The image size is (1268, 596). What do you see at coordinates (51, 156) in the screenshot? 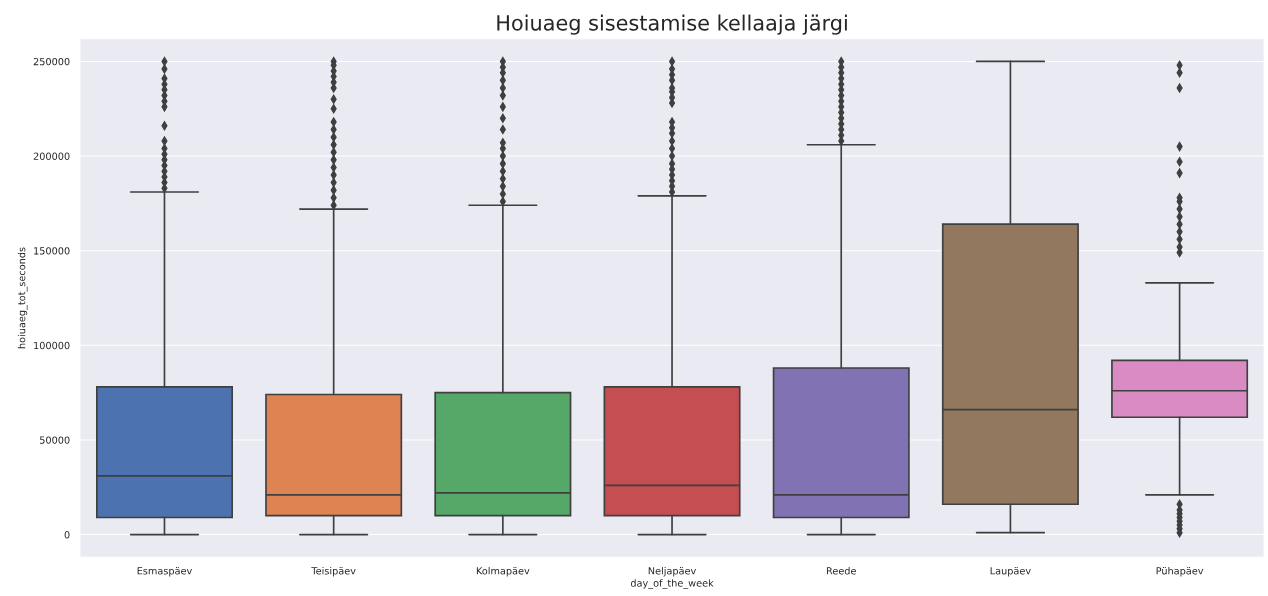
I see `y-tick-label: 200000` at bounding box center [51, 156].